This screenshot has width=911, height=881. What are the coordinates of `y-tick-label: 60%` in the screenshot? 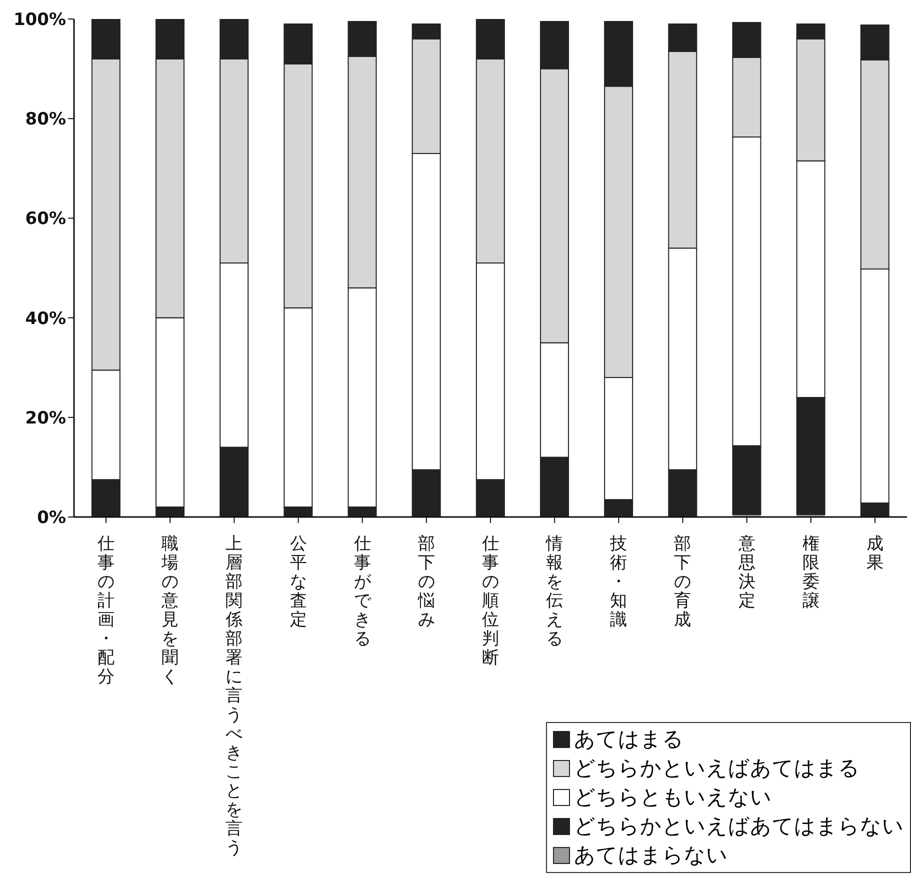 It's located at (45, 219).